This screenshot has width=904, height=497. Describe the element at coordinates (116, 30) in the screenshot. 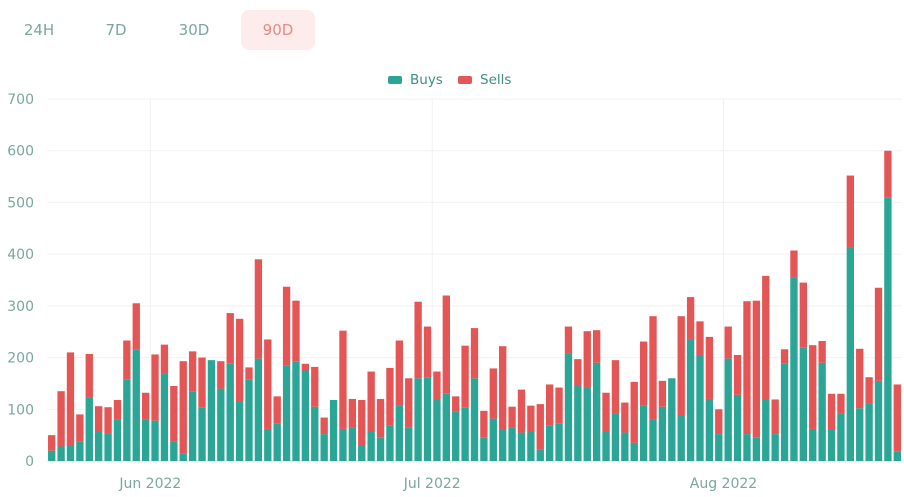

I see `tab-7d: 7D` at that location.